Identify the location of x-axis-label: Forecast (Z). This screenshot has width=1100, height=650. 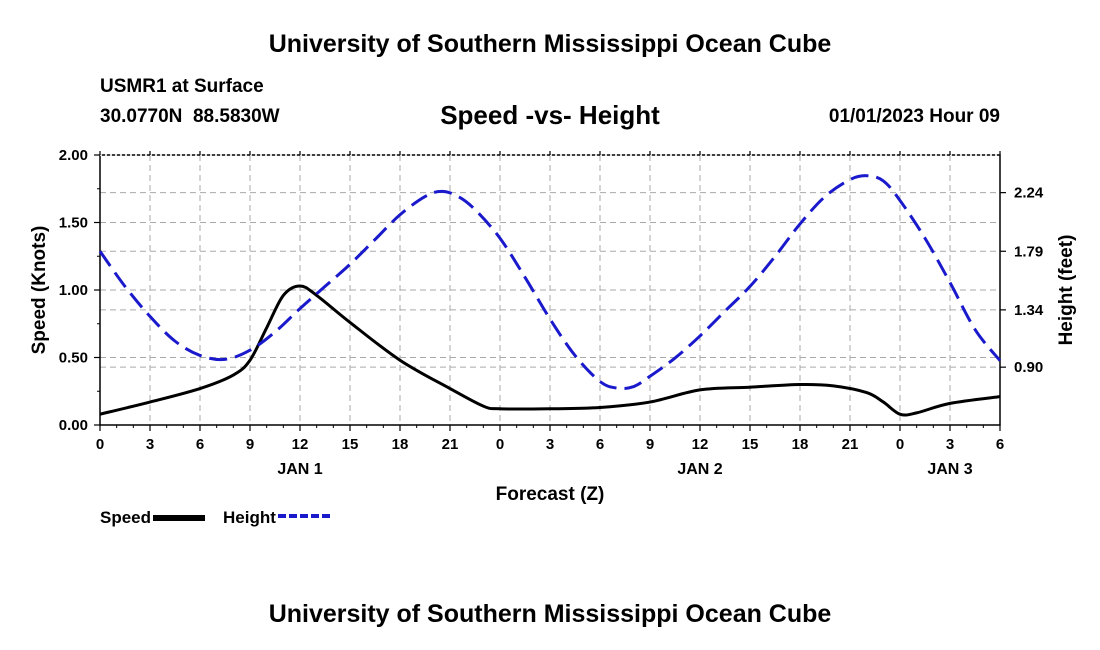
(550, 494).